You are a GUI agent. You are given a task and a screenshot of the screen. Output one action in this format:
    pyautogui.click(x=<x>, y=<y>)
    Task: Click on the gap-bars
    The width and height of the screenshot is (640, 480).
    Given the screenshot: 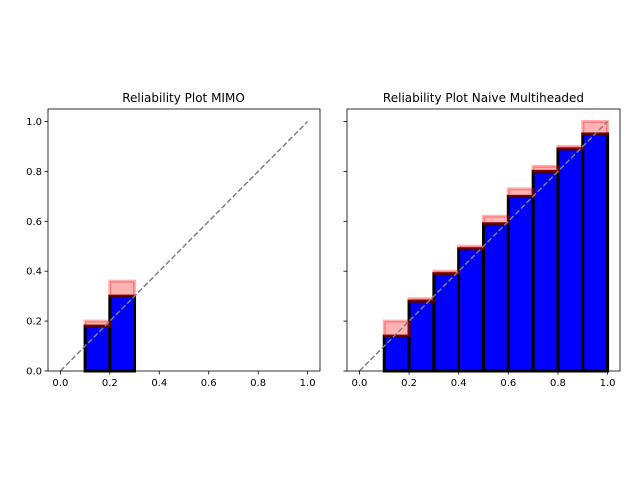 What is the action you would take?
    pyautogui.click(x=110, y=303)
    